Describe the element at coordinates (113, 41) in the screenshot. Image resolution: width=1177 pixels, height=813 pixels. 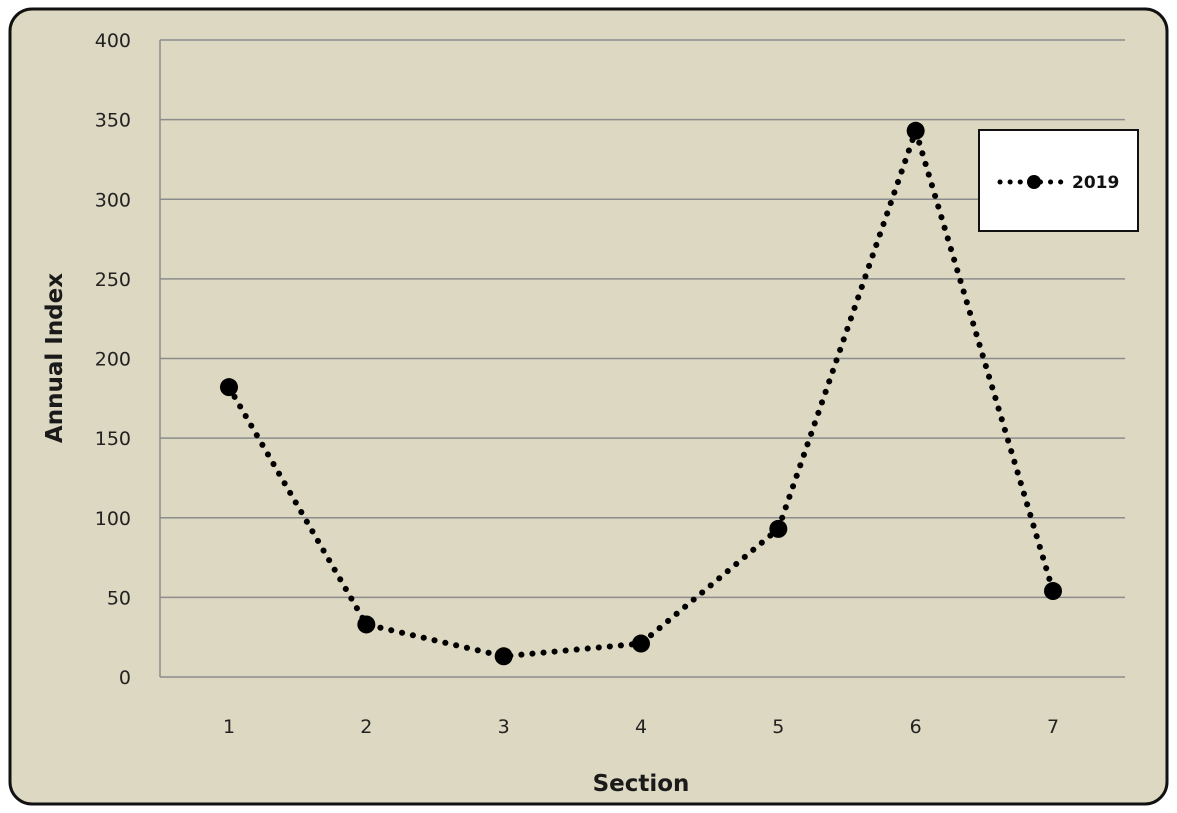
I see `y-tick-label: 400` at that location.